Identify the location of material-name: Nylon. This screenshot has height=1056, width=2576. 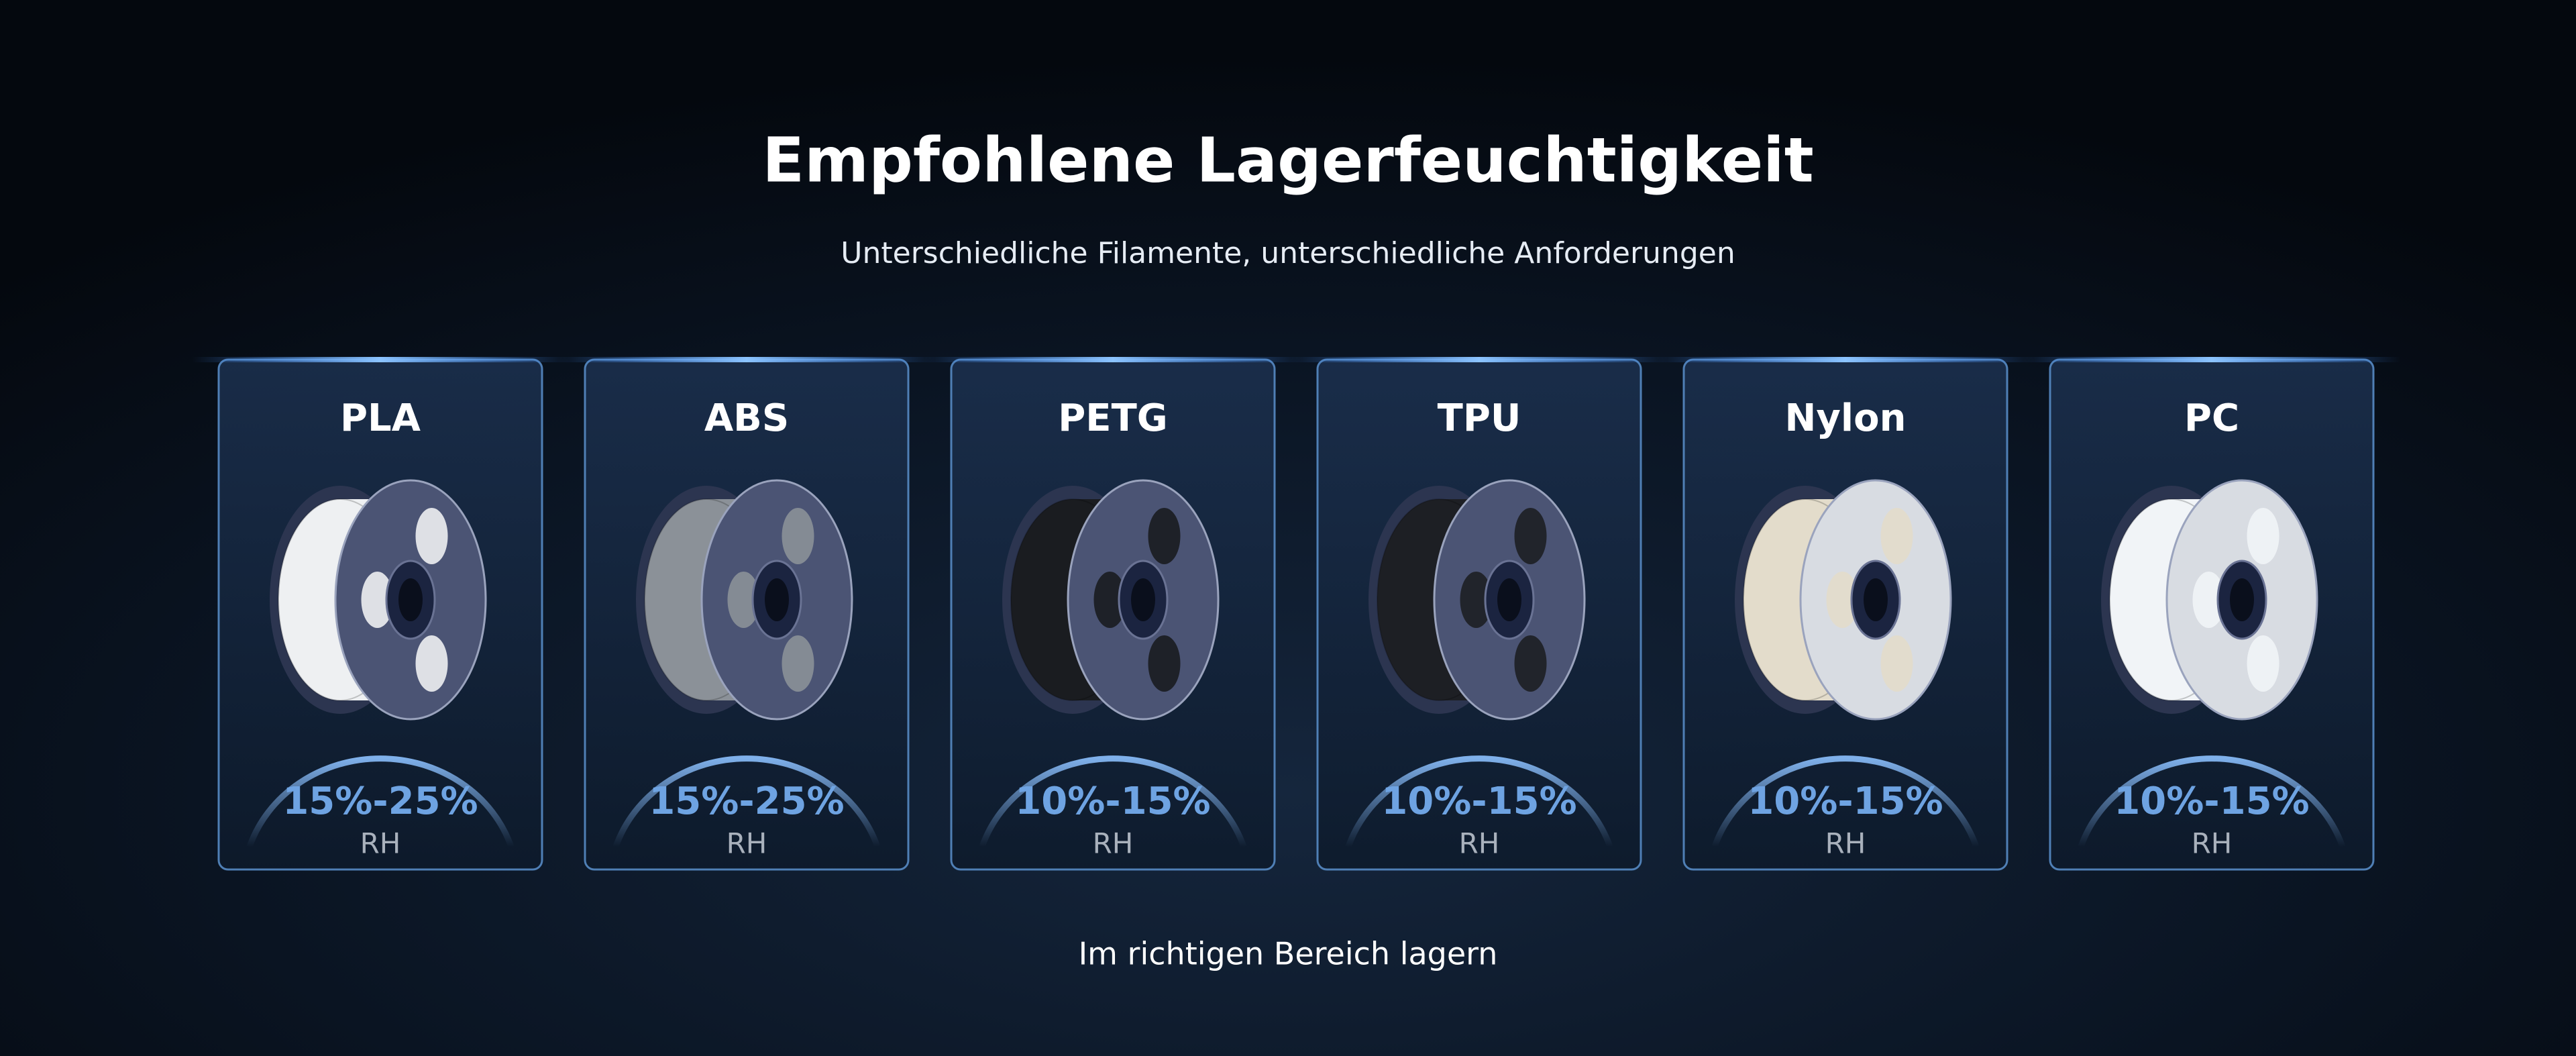
(1846, 418).